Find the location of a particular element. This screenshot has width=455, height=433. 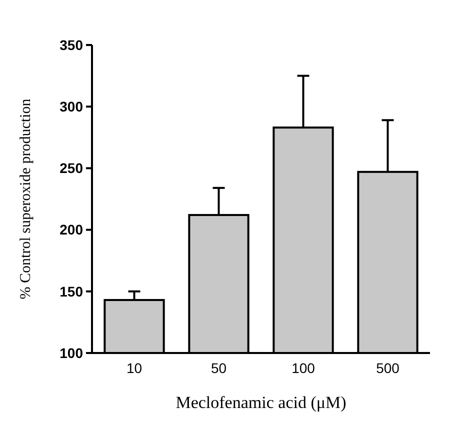

y-tick-label: 250 is located at coordinates (72, 168).